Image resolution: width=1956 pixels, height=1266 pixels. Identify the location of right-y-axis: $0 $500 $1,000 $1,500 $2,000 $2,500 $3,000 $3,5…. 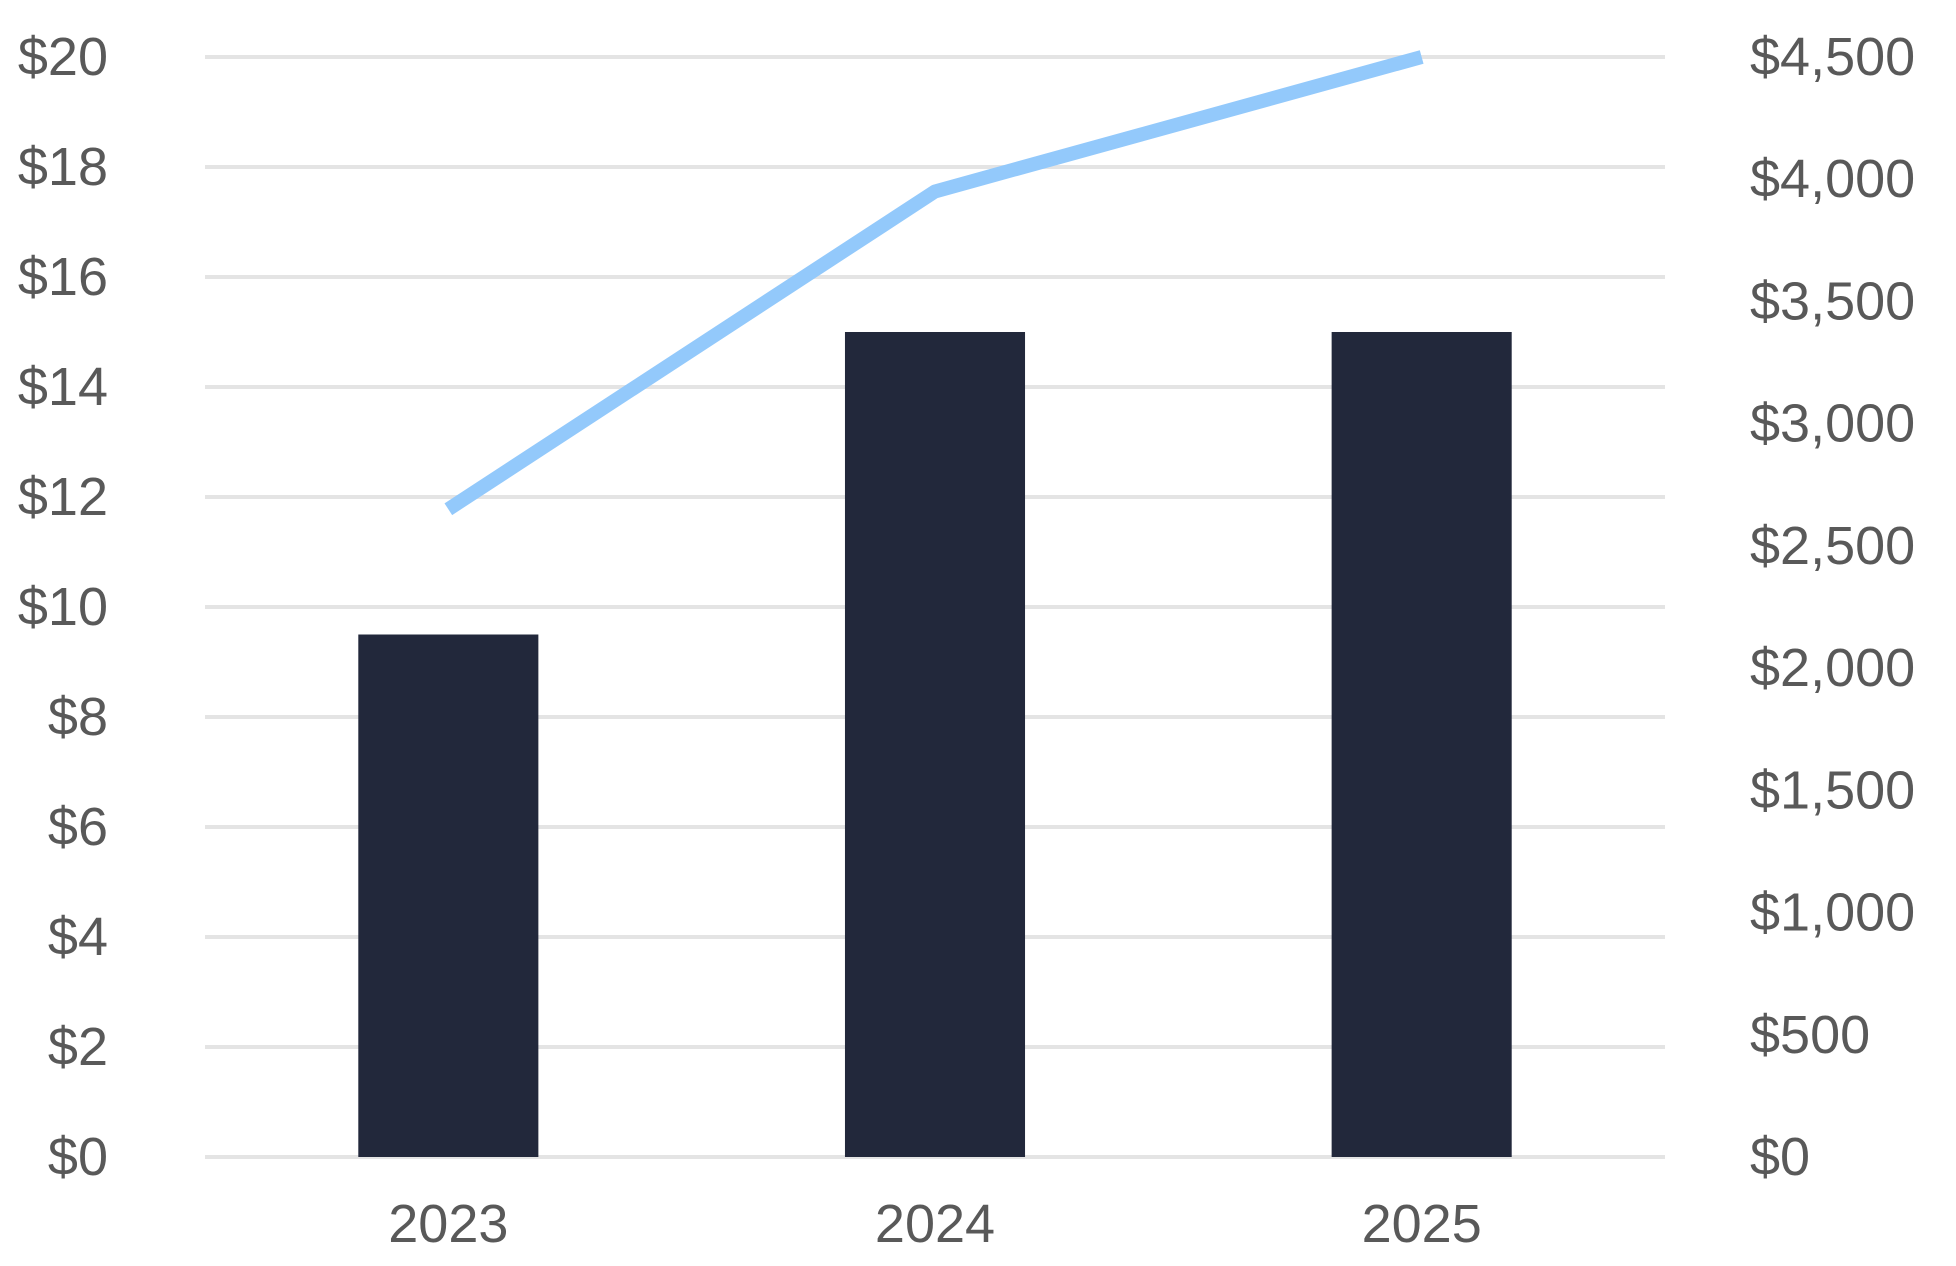
(1832, 607).